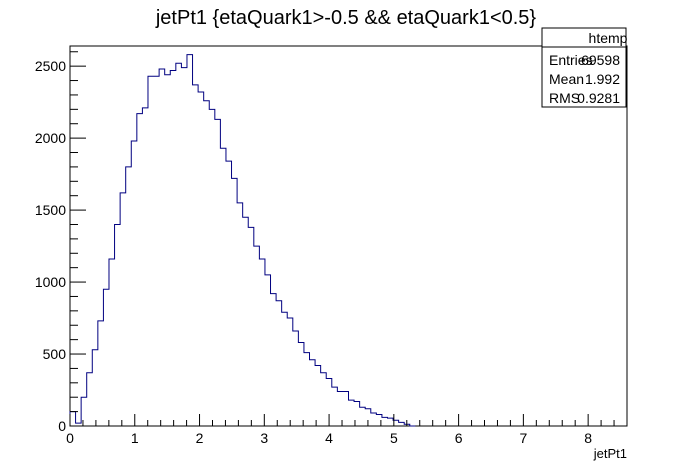 The image size is (696, 474). What do you see at coordinates (50, 66) in the screenshot?
I see `y-tick-label: 2500` at bounding box center [50, 66].